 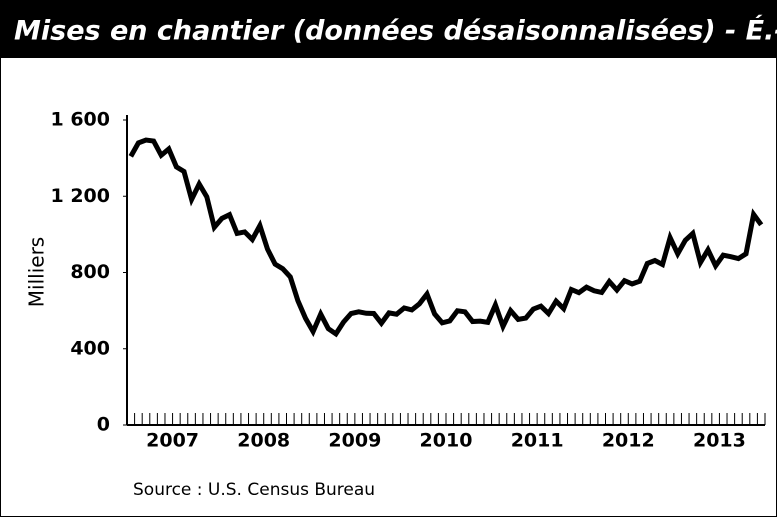 What do you see at coordinates (537, 441) in the screenshot?
I see `x-tick-label: 2011` at bounding box center [537, 441].